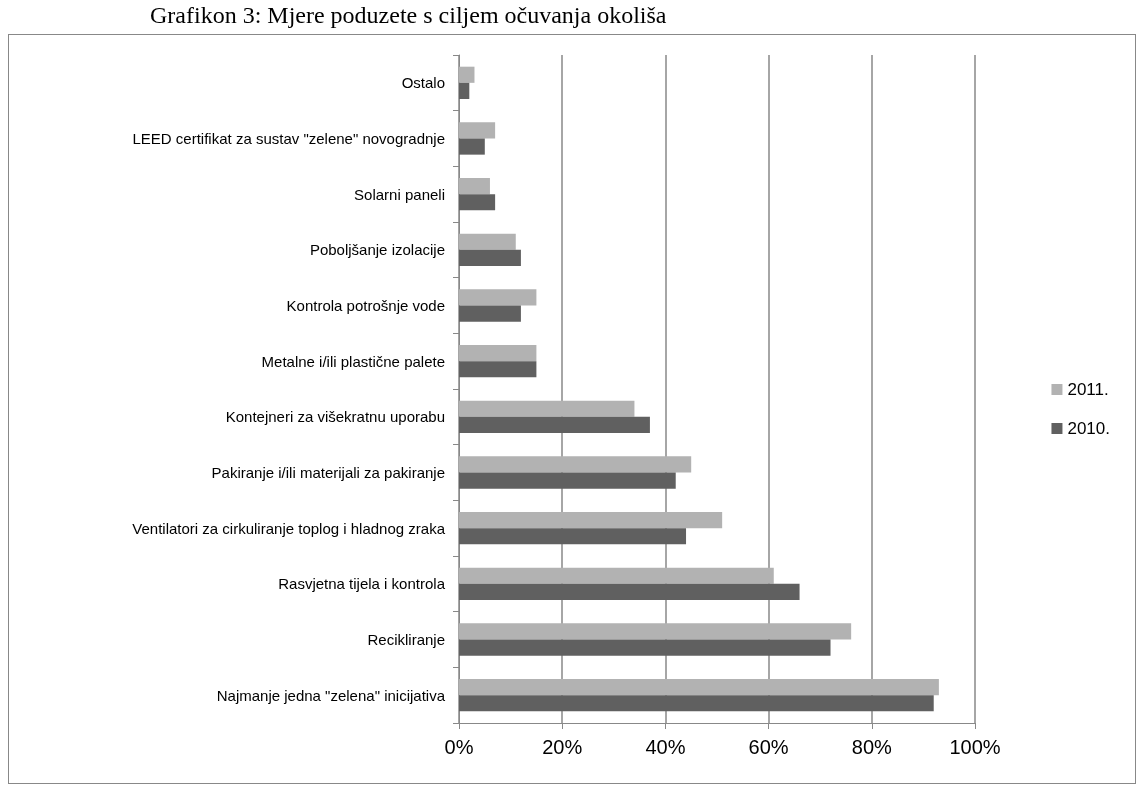 This screenshot has height=791, width=1144. I want to click on x-tick-label: 20%, so click(562, 747).